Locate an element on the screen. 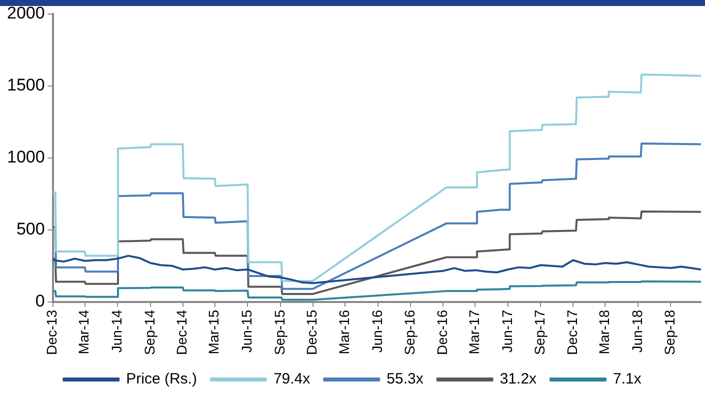 The image size is (705, 401). x-tick-label: Jun-16 is located at coordinates (376, 331).